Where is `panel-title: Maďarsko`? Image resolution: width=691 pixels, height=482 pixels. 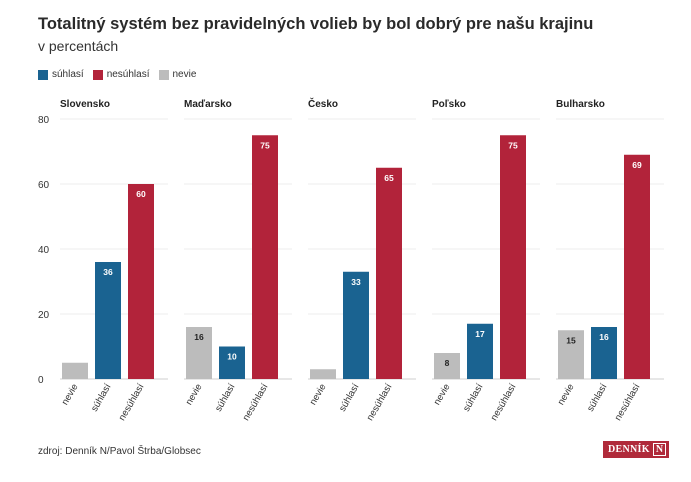
panel-title: Maďarsko is located at coordinates (208, 104).